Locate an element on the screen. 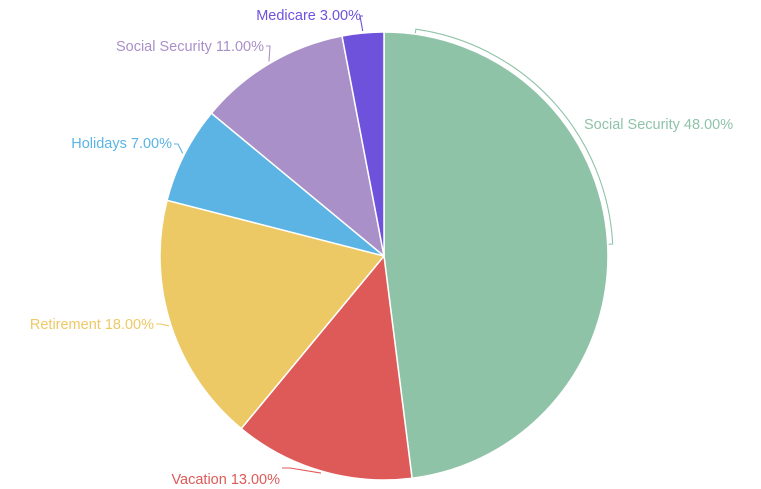 The width and height of the screenshot is (761, 489). slice-label: Social Security 48.00% is located at coordinates (658, 125).